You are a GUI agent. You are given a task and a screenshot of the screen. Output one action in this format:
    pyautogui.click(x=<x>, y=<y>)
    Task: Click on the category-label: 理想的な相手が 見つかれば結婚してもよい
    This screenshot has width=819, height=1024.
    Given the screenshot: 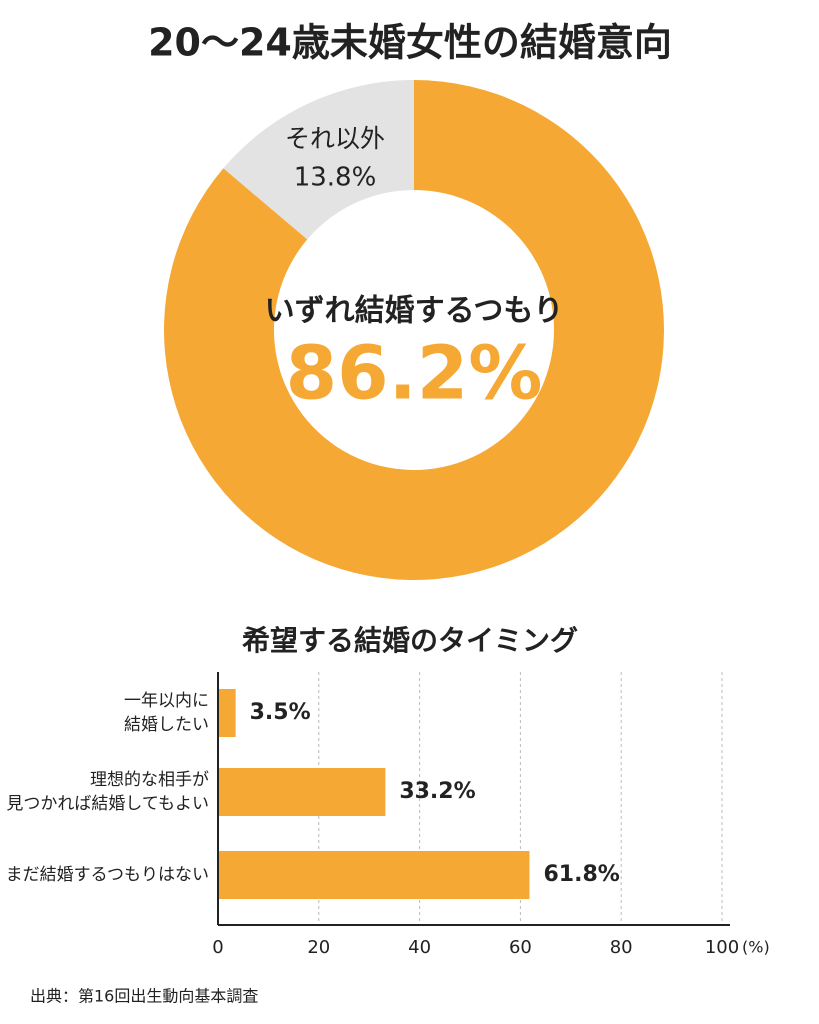 What is the action you would take?
    pyautogui.click(x=107, y=792)
    